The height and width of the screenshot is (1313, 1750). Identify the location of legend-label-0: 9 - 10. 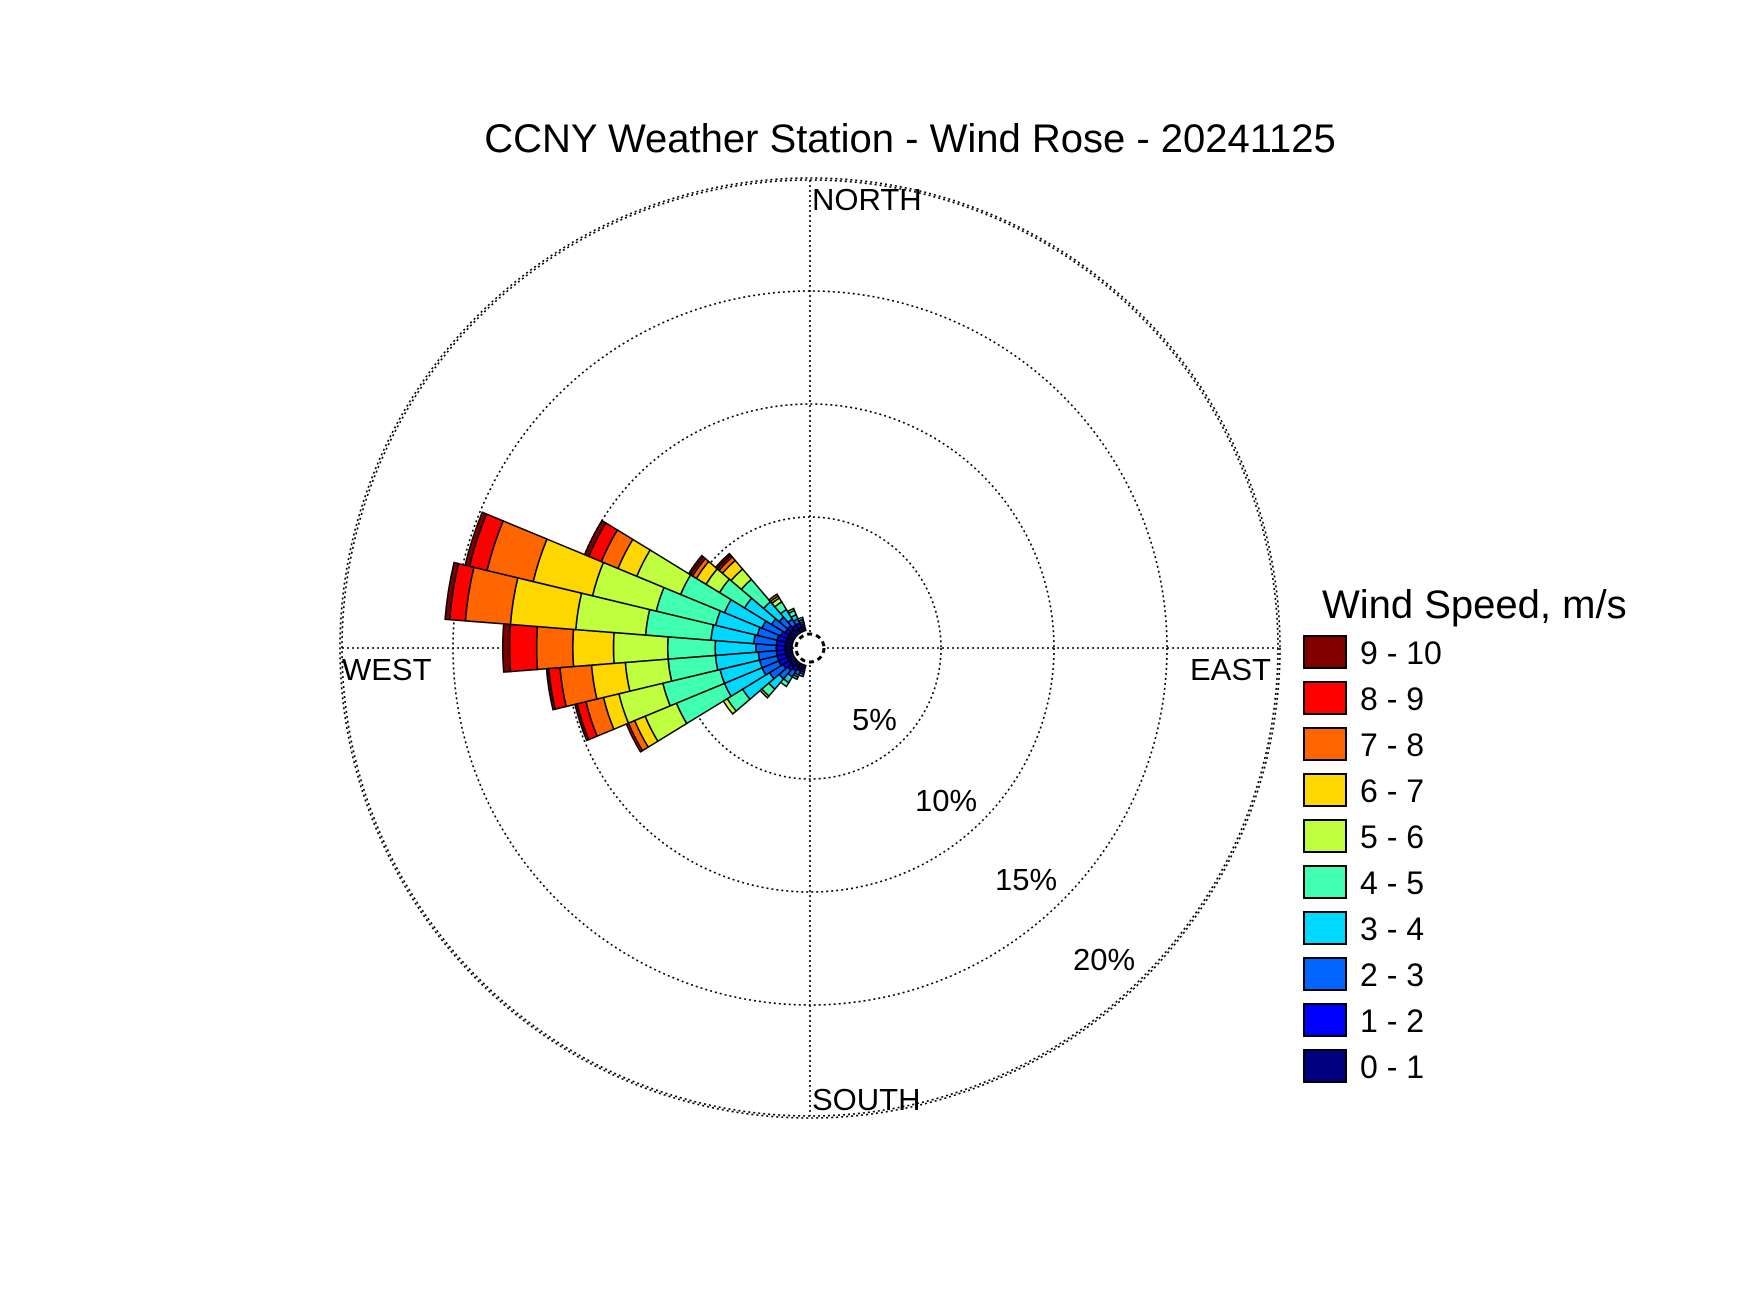
(1401, 653).